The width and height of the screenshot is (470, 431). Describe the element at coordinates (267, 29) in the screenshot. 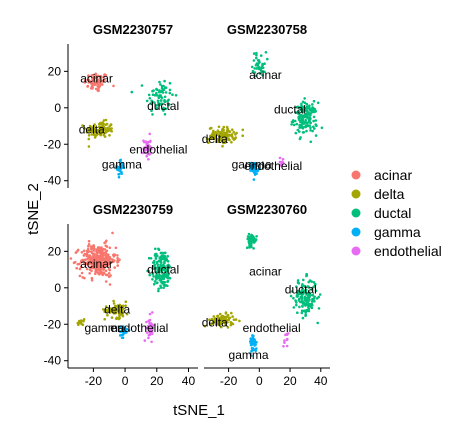

I see `facet-title: GSM2230758` at that location.